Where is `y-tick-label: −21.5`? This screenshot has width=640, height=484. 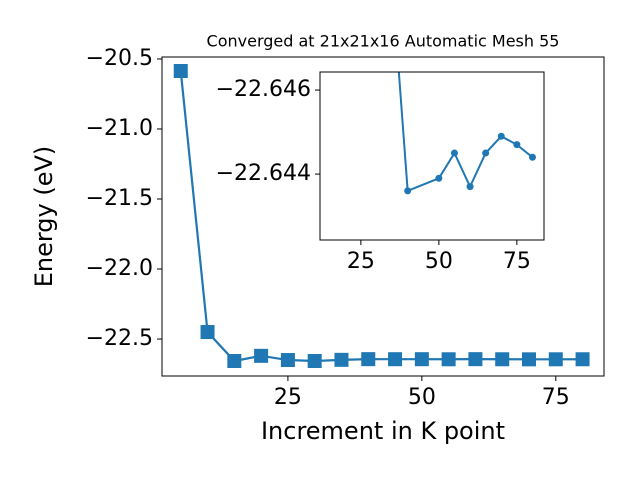 y-tick-label: −21.5 is located at coordinates (119, 198).